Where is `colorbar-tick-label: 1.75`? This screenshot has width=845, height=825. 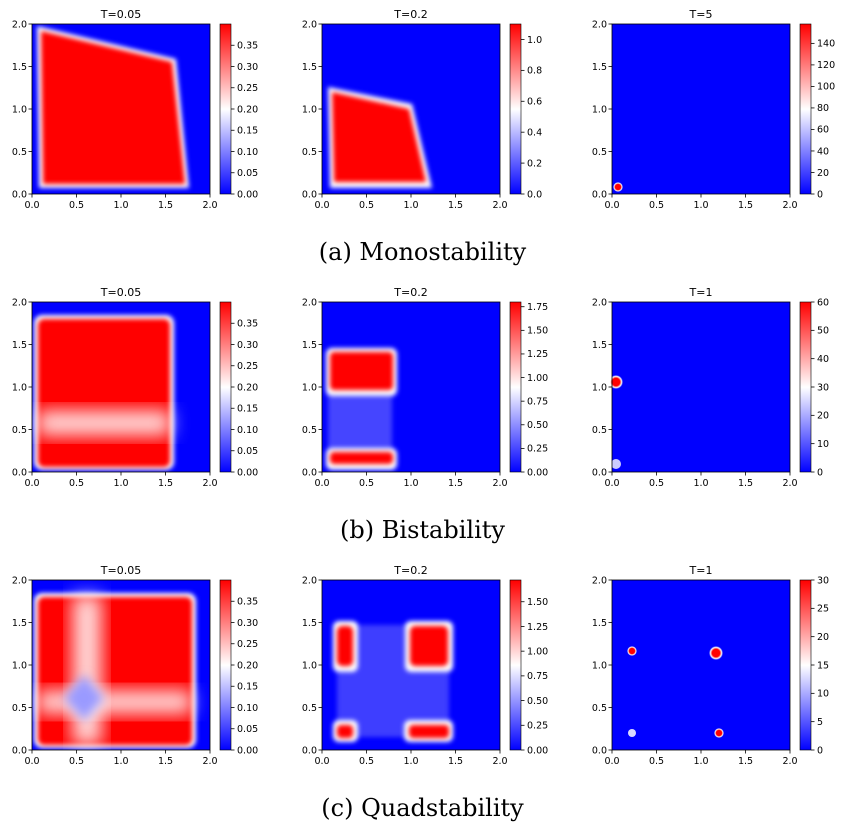
colorbar-tick-label: 1.75 is located at coordinates (537, 307).